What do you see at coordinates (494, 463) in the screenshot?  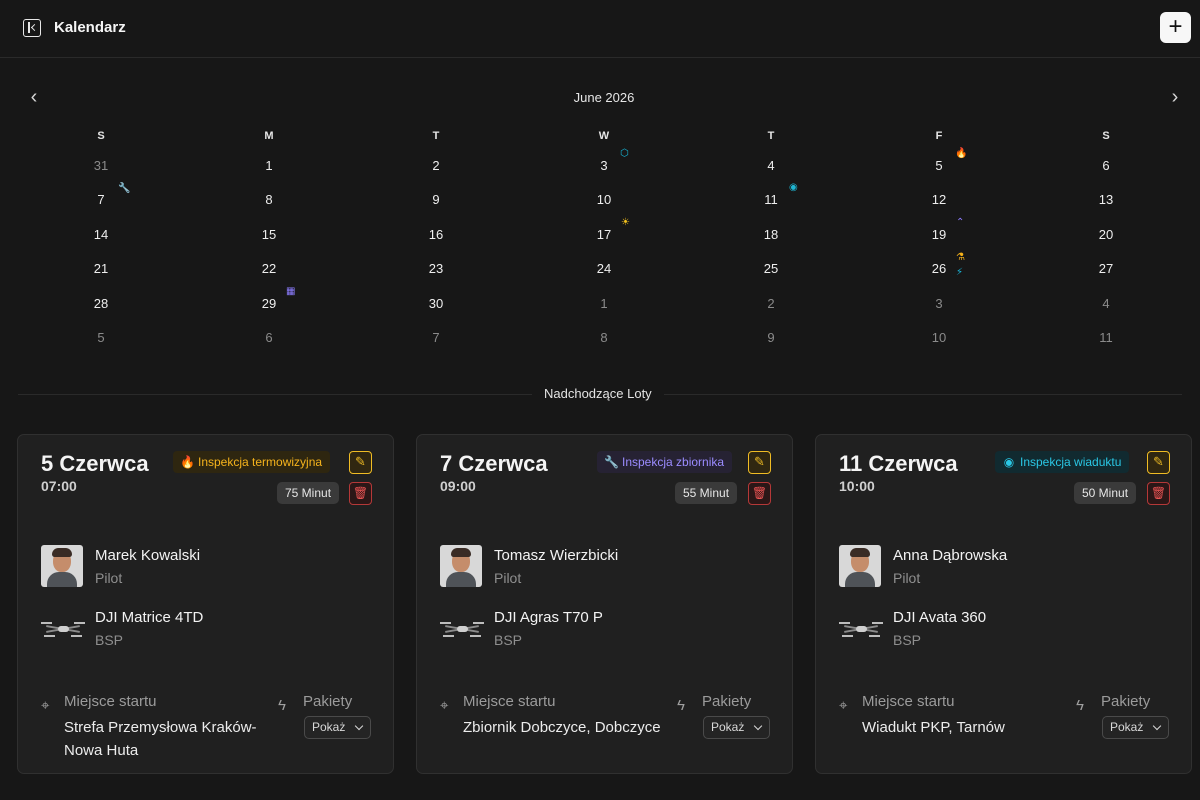 I see `flight-date: 7 Czerwca` at bounding box center [494, 463].